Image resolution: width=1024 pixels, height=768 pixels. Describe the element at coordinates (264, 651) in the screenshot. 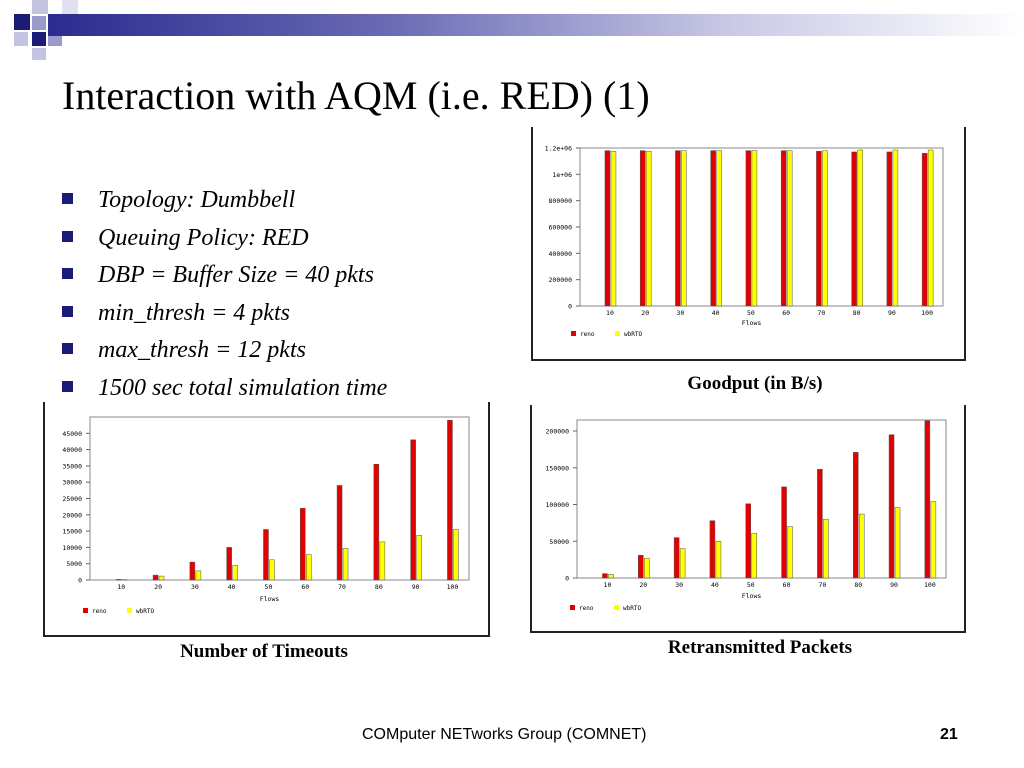

I see `timeouts-caption: Number of Timeouts` at that location.